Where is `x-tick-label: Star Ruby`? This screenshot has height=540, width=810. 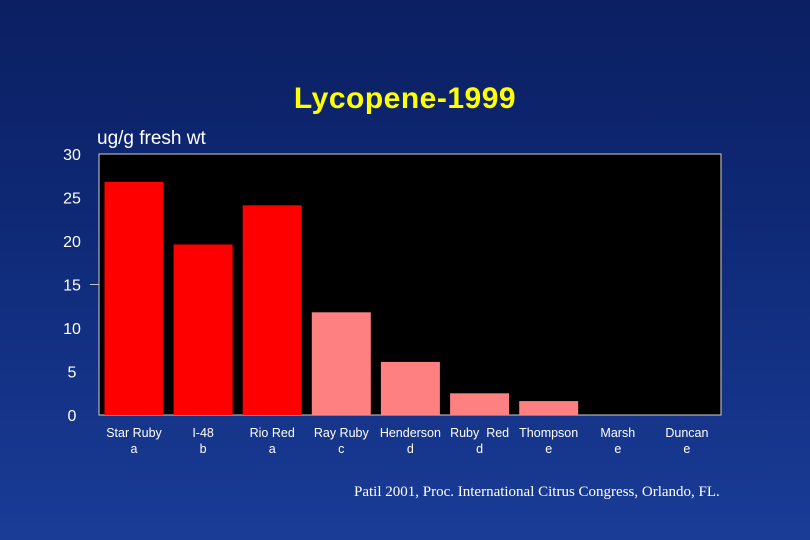 x-tick-label: Star Ruby is located at coordinates (134, 433).